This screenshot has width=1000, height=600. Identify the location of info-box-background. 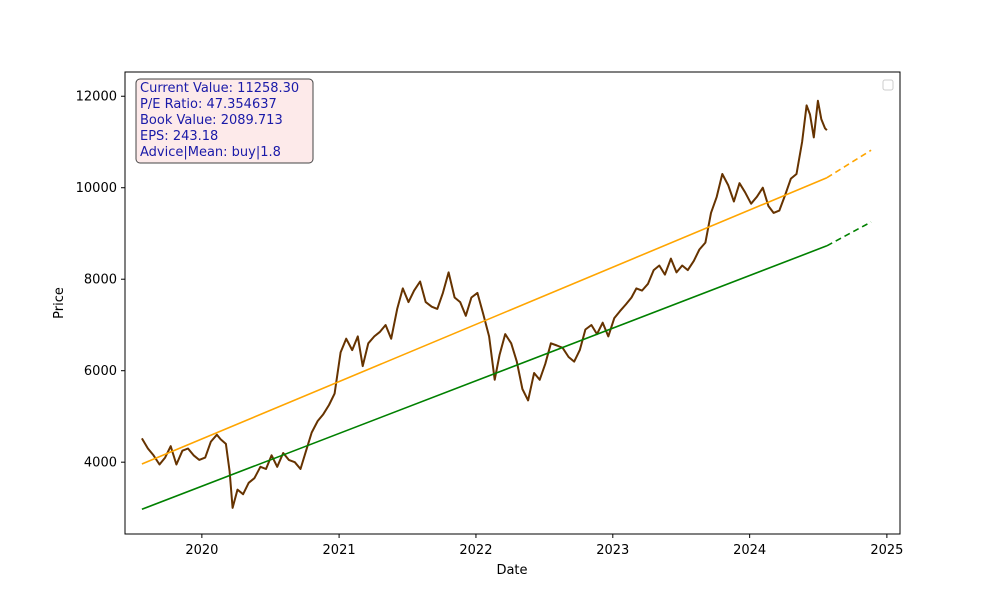
(224, 121).